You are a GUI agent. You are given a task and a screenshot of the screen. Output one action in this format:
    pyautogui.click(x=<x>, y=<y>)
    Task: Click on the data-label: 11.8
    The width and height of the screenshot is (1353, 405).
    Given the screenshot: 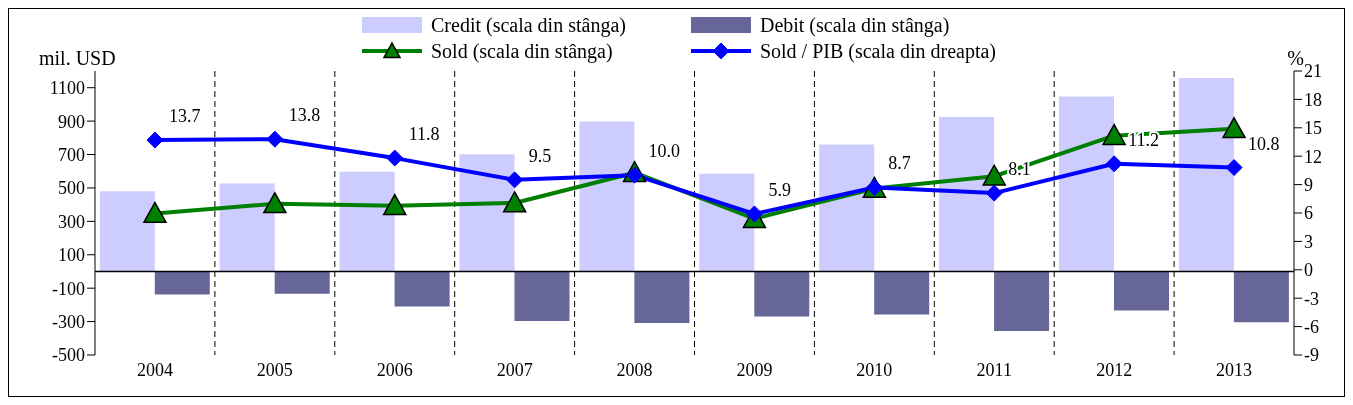 What is the action you would take?
    pyautogui.click(x=424, y=134)
    